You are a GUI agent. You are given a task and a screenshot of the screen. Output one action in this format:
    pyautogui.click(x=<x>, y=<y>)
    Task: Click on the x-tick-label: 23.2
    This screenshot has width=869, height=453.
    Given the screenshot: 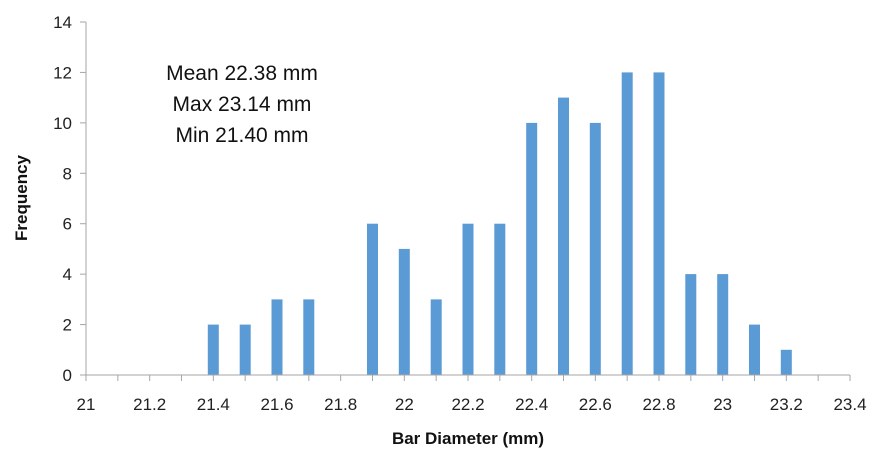 What is the action you would take?
    pyautogui.click(x=786, y=404)
    